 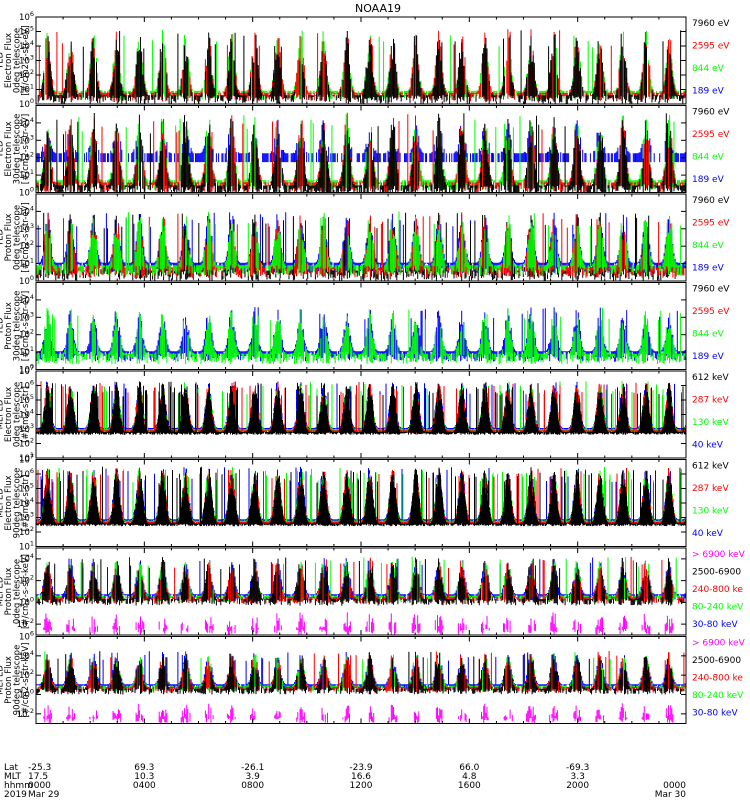 I want to click on y-axis-label-line: 0deg telescope, so click(x=18, y=414).